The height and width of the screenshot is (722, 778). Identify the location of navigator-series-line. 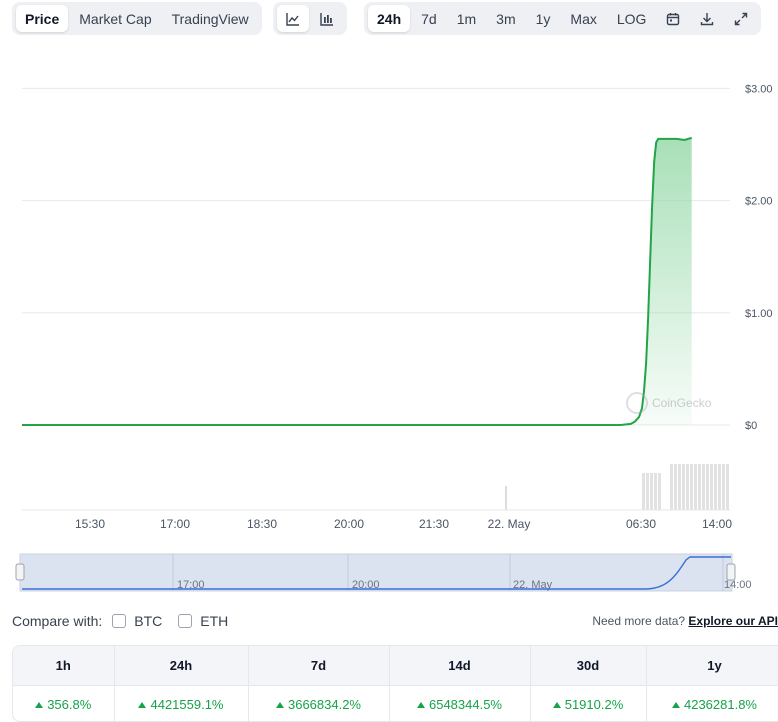
(376, 573).